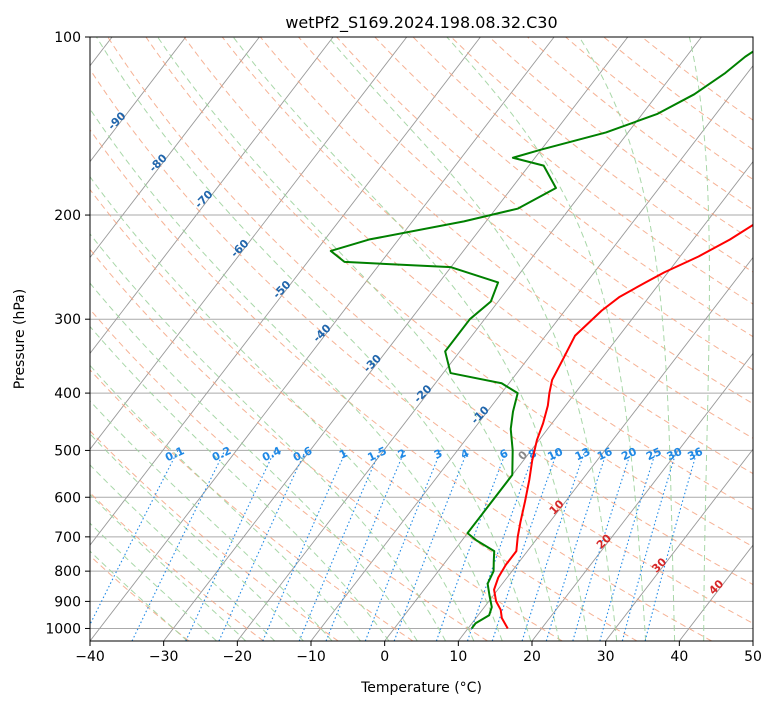 Image resolution: width=775 pixels, height=708 pixels. Describe the element at coordinates (311, 657) in the screenshot. I see `x-tick-label: −10` at that location.